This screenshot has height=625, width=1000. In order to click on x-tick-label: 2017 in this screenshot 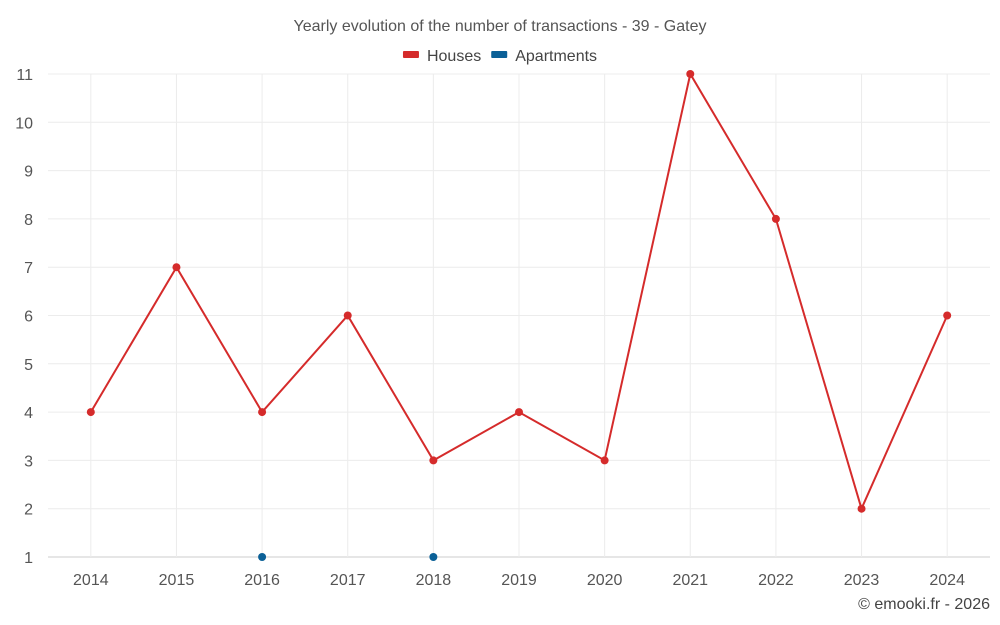, I will do `click(348, 580)`.